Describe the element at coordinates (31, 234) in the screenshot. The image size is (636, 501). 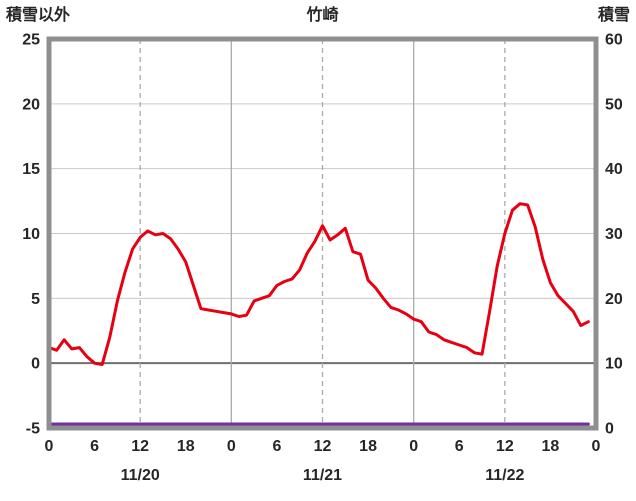
I see `left-tick-label: 10` at that location.